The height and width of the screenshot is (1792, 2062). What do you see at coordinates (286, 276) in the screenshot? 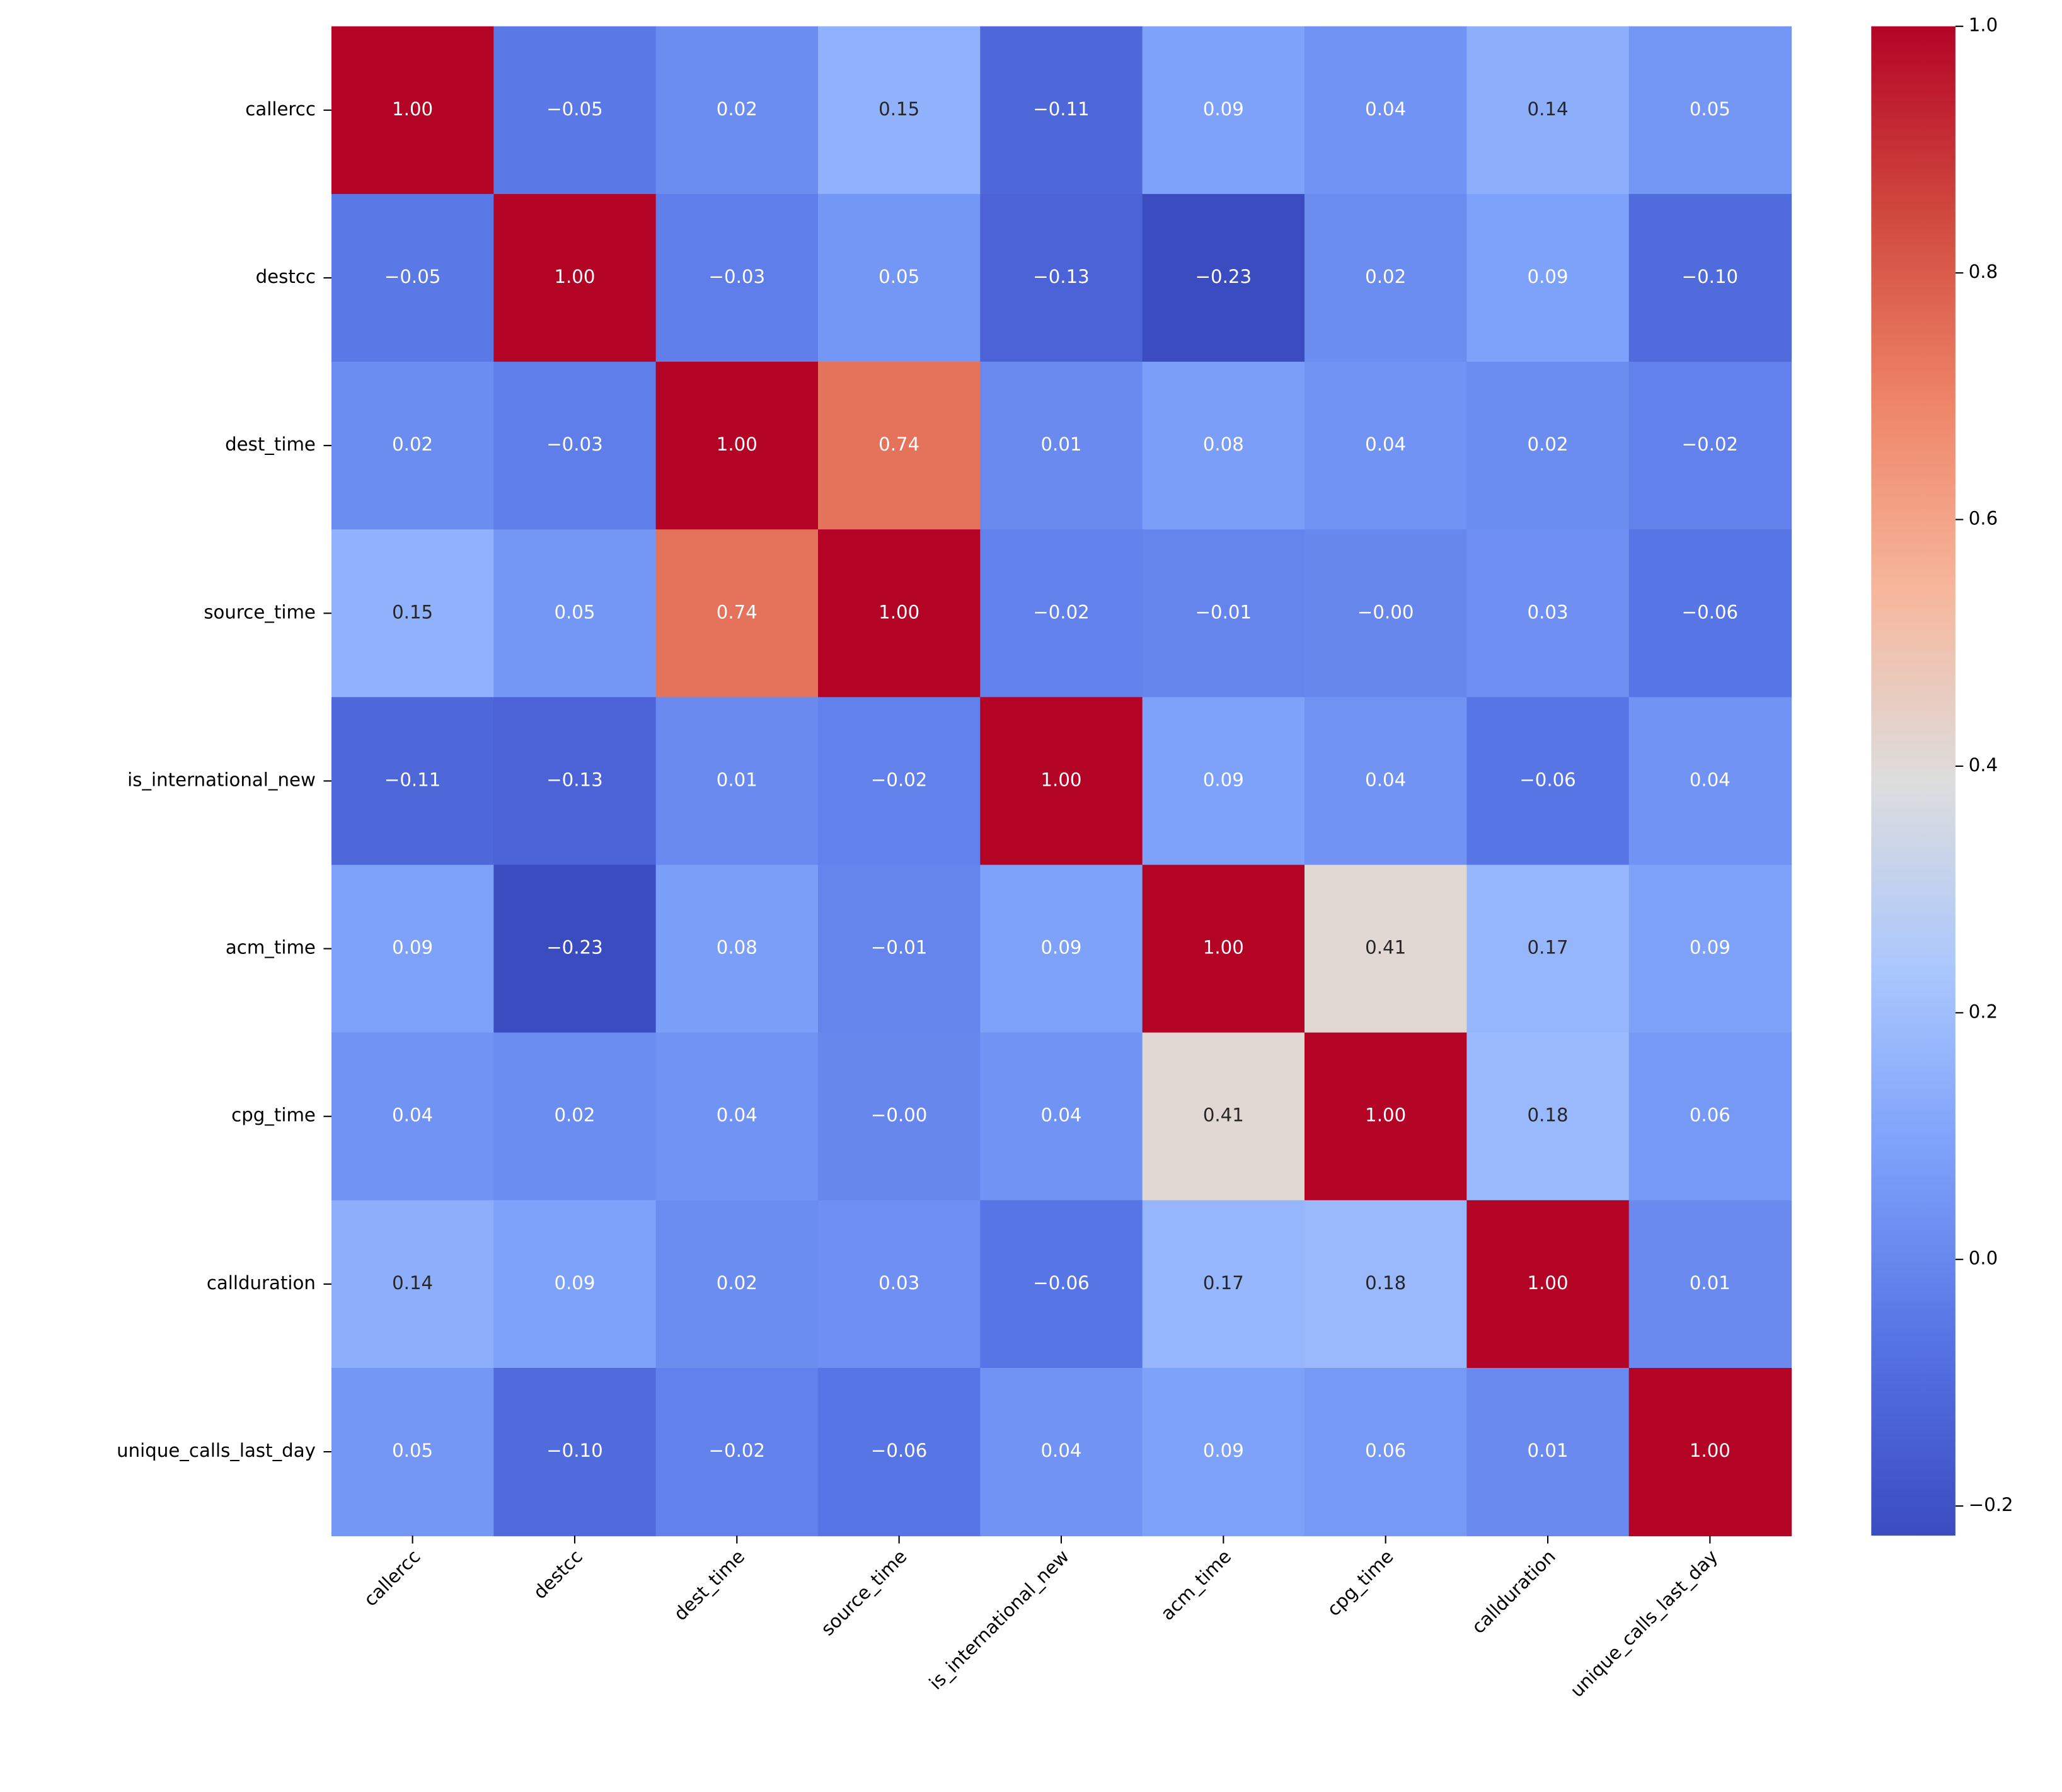
I see `y-tick-label: destcc` at bounding box center [286, 276].